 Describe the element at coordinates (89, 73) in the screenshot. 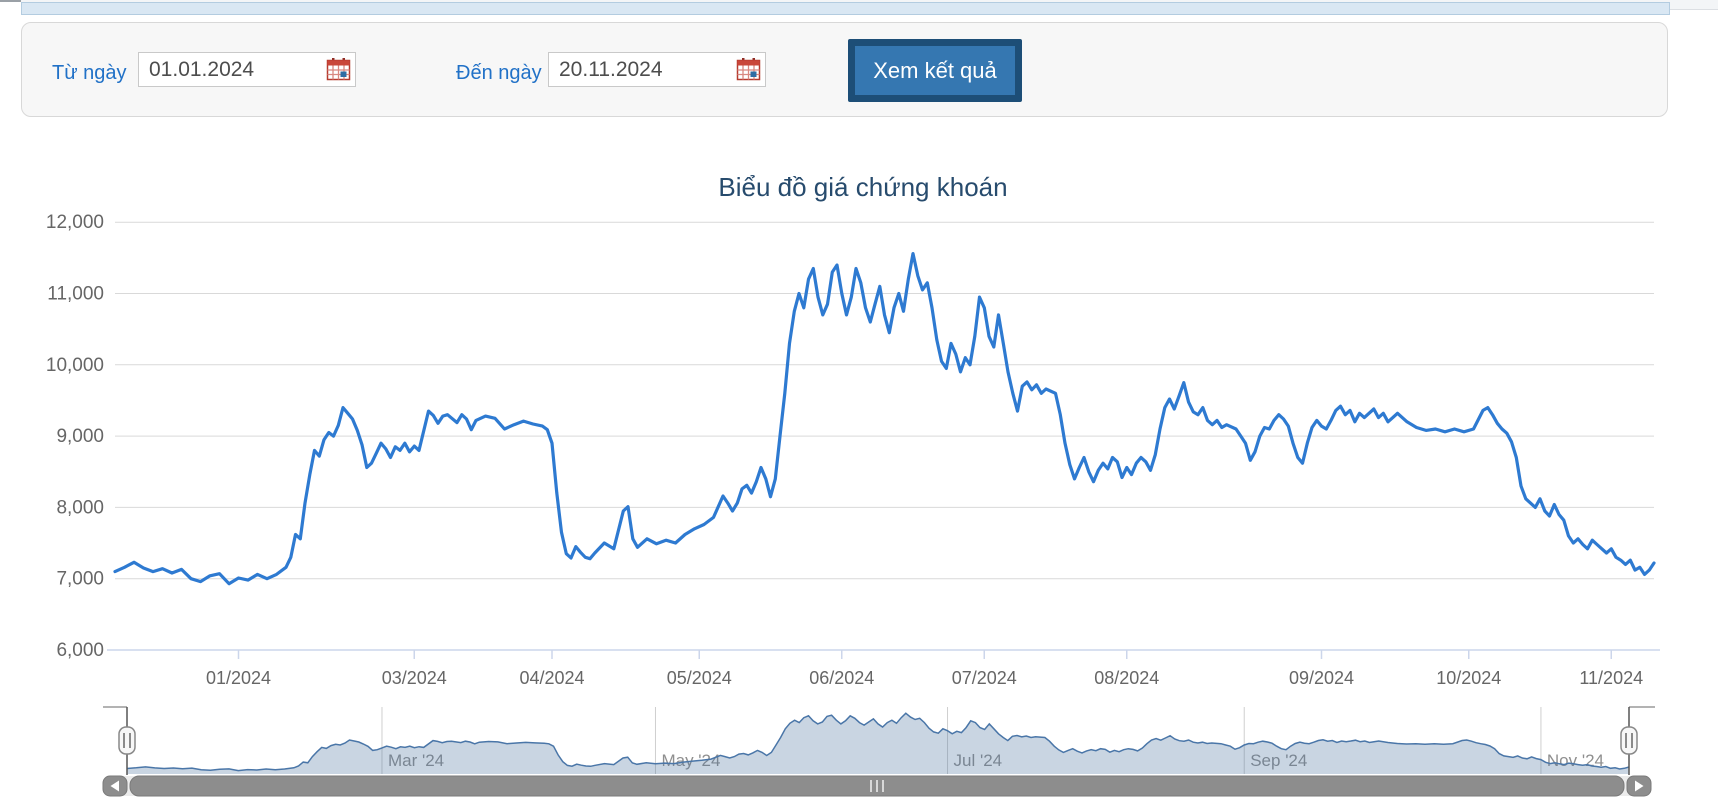

I see `from-date-label: Từ ngày` at that location.